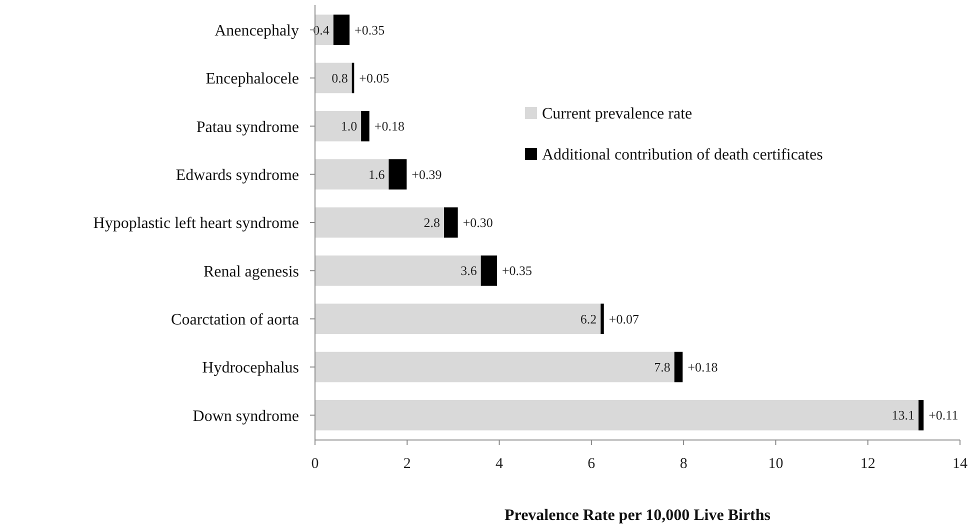 The image size is (974, 528). Describe the element at coordinates (427, 174) in the screenshot. I see `data-label: +0.39` at that location.